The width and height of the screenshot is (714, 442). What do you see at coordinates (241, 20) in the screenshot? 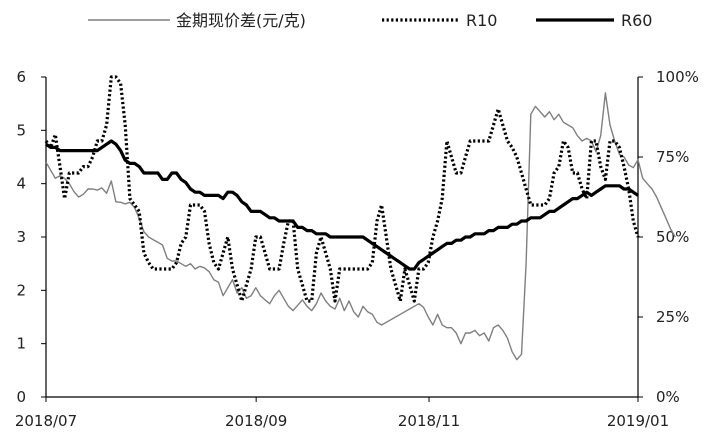
I see `legend-label-spread: 金期现价差(元/克)` at bounding box center [241, 20].